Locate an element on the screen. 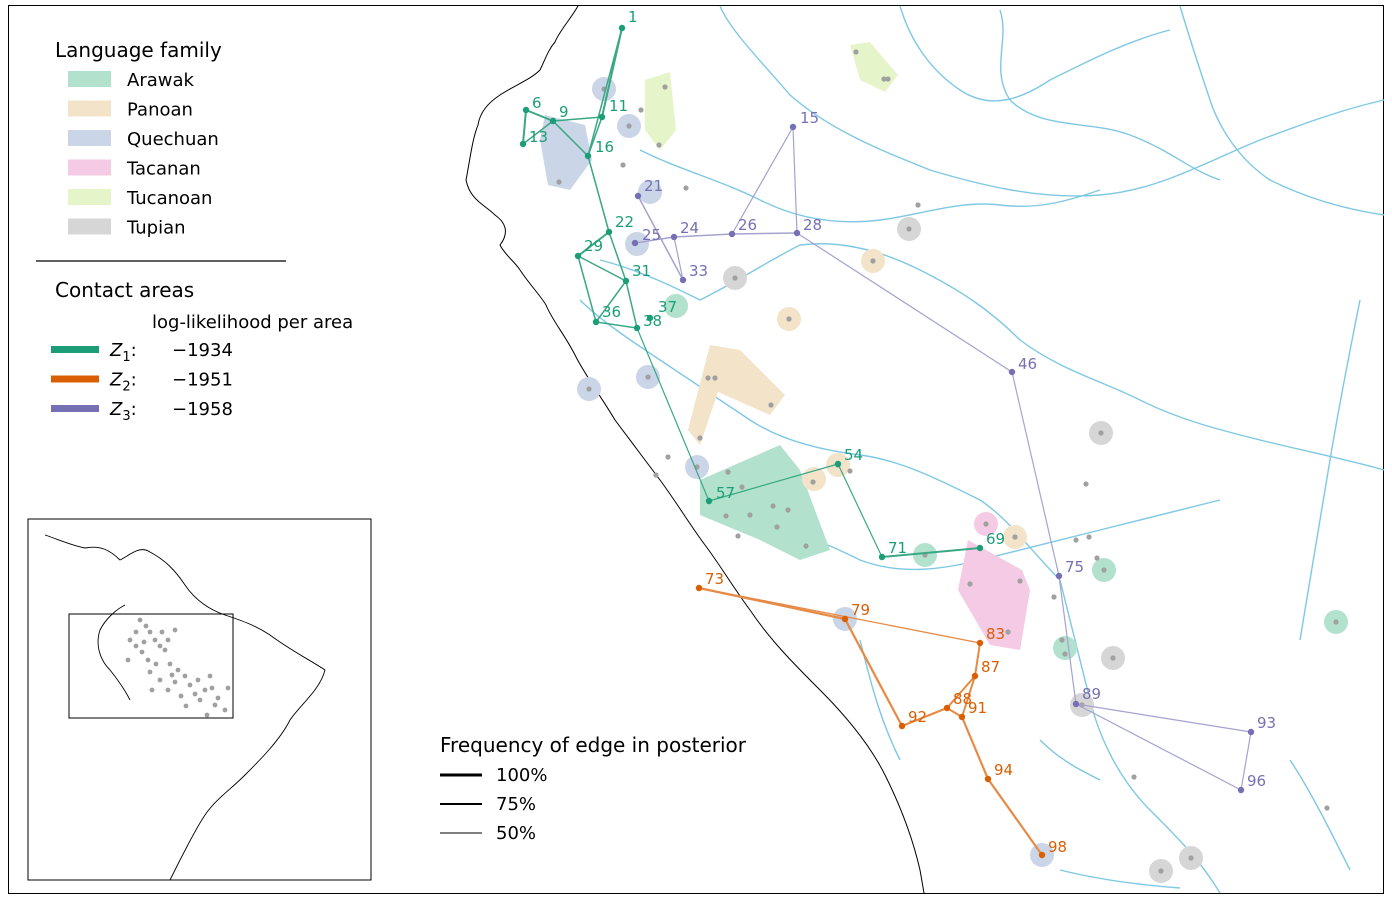 This screenshot has height=902, width=1392. area-label-1: Z1: is located at coordinates (123, 352).